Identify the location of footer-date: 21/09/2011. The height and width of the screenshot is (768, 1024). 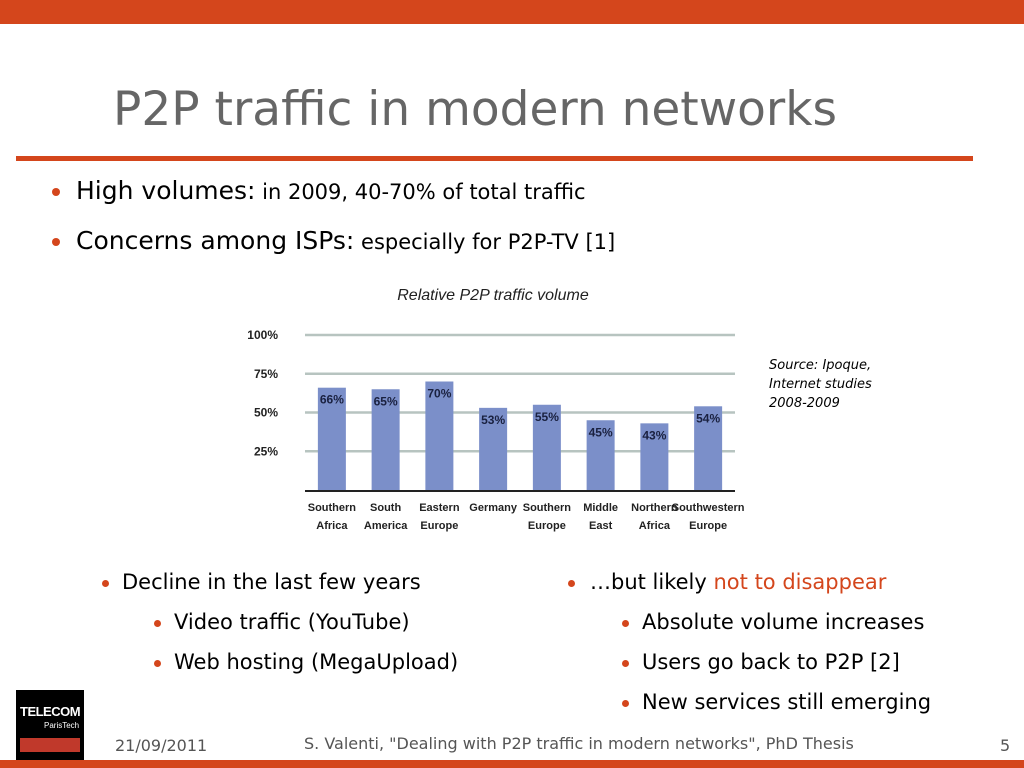
(161, 745).